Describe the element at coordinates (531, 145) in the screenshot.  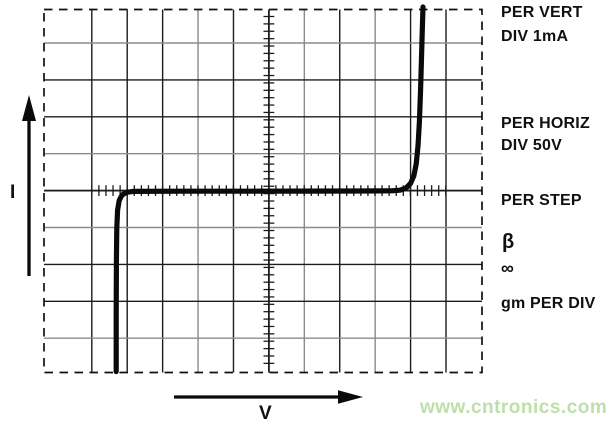
I see `readout-per-horiz-value: DIV 50V` at that location.